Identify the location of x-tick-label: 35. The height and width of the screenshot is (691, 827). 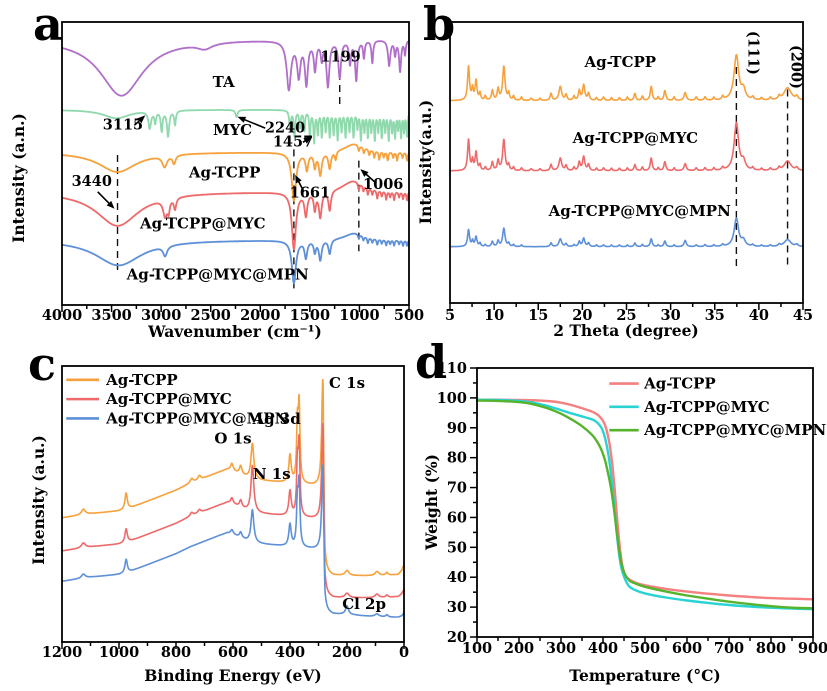
(715, 315).